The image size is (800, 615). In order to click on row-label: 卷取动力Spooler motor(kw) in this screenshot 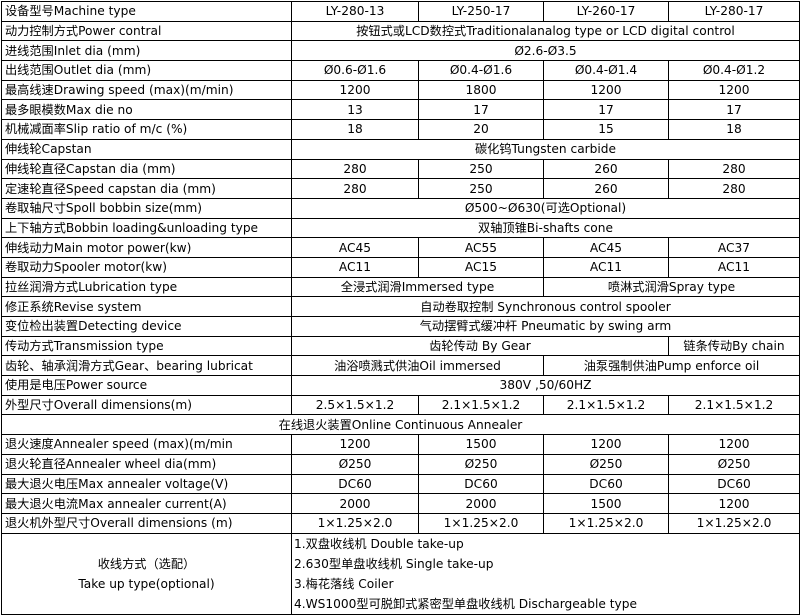, I will do `click(146, 267)`.